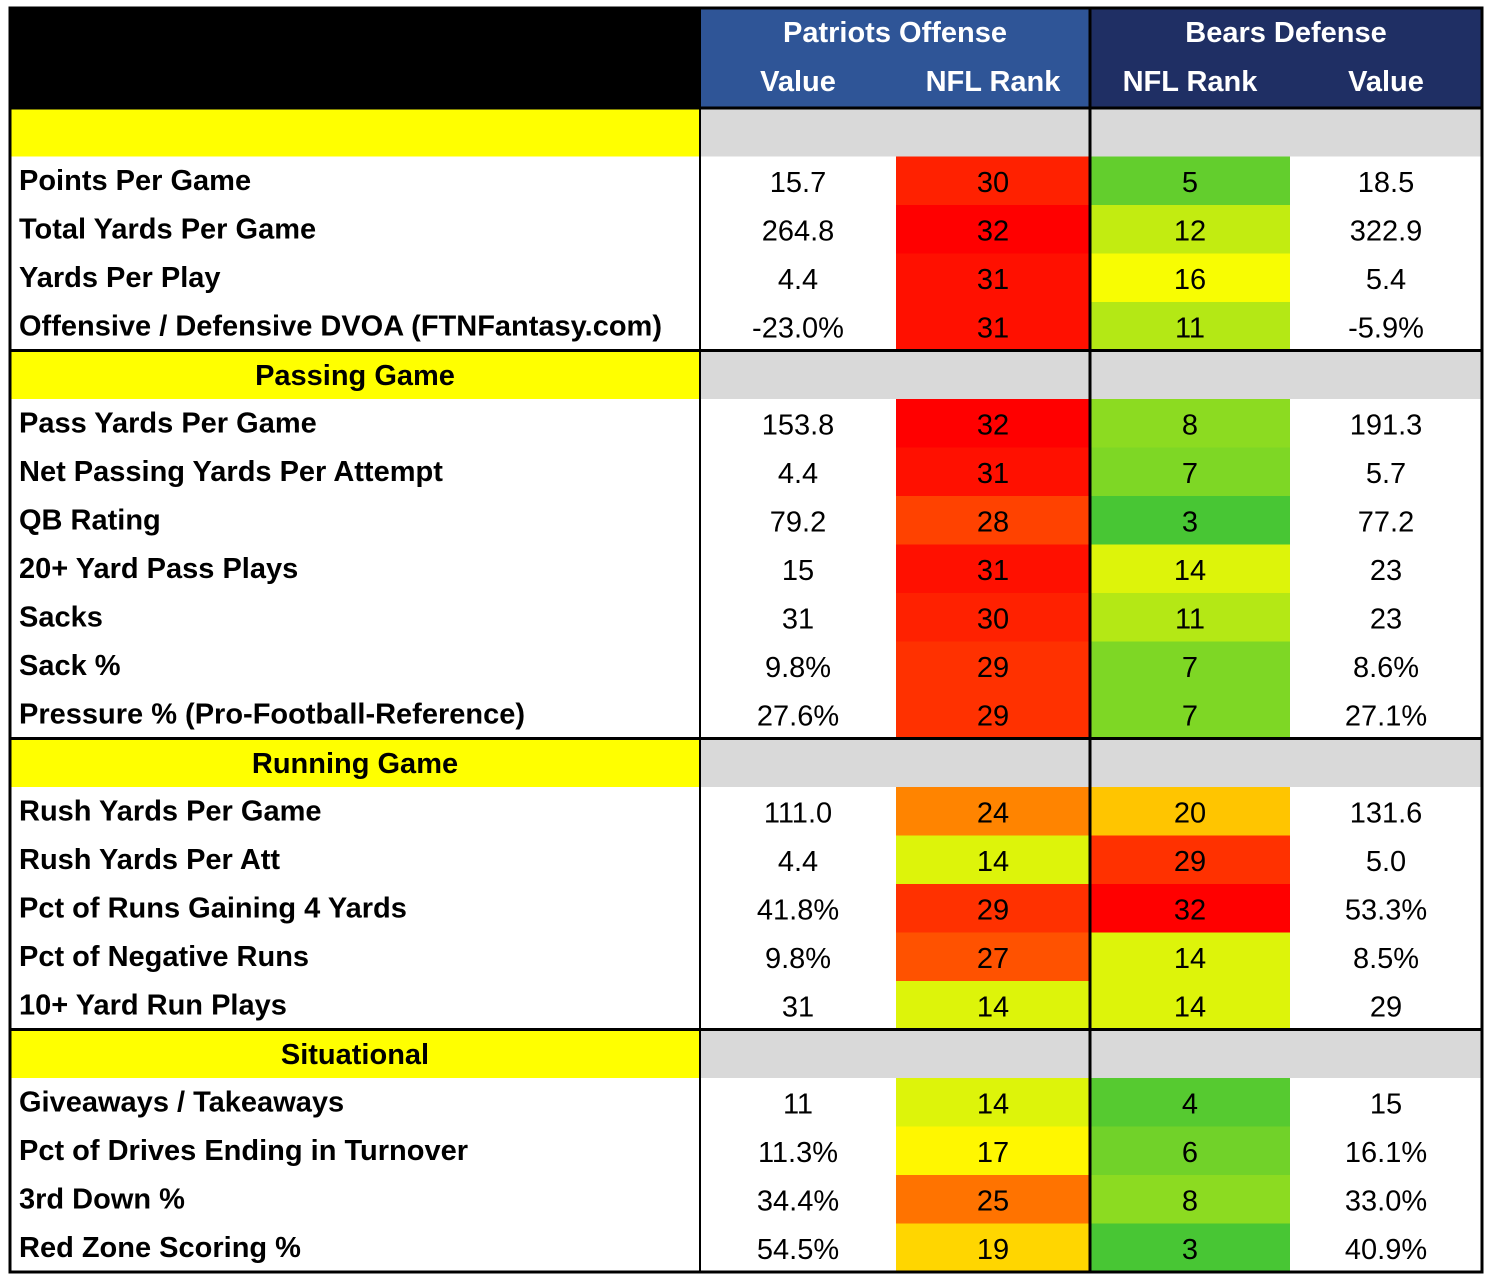  What do you see at coordinates (993, 959) in the screenshot?
I see `rank-value: 27` at bounding box center [993, 959].